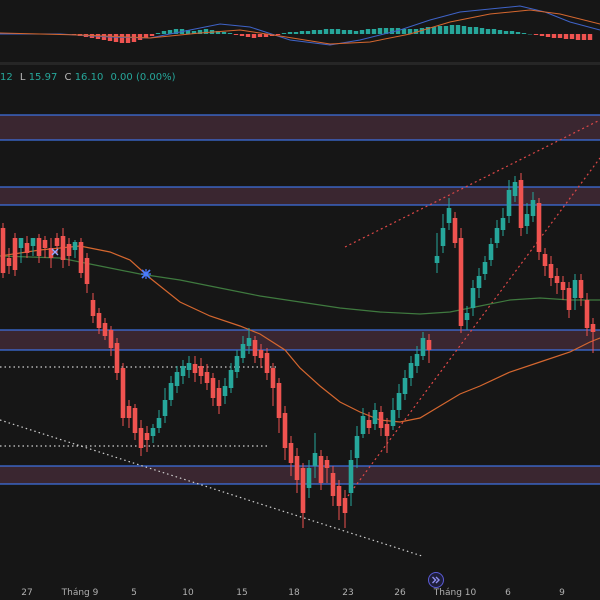  Describe the element at coordinates (242, 593) in the screenshot. I see `time-tick: 15` at that location.